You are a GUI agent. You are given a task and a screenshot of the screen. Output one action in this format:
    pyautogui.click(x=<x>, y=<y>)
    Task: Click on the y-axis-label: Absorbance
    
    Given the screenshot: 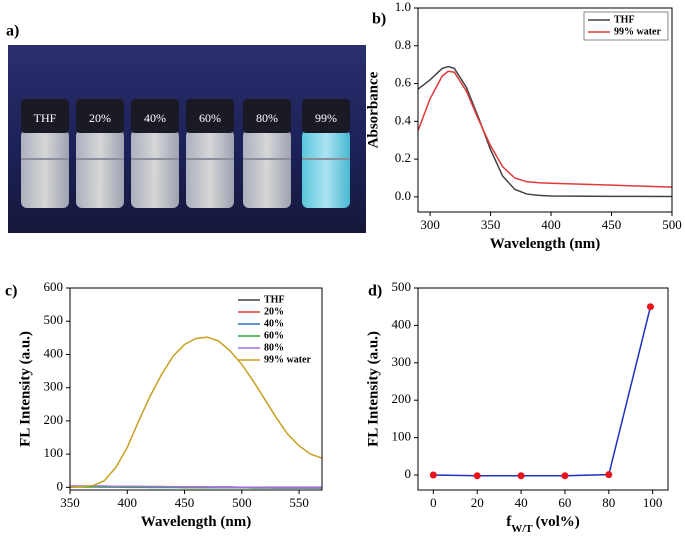 What is the action you would take?
    pyautogui.click(x=373, y=109)
    